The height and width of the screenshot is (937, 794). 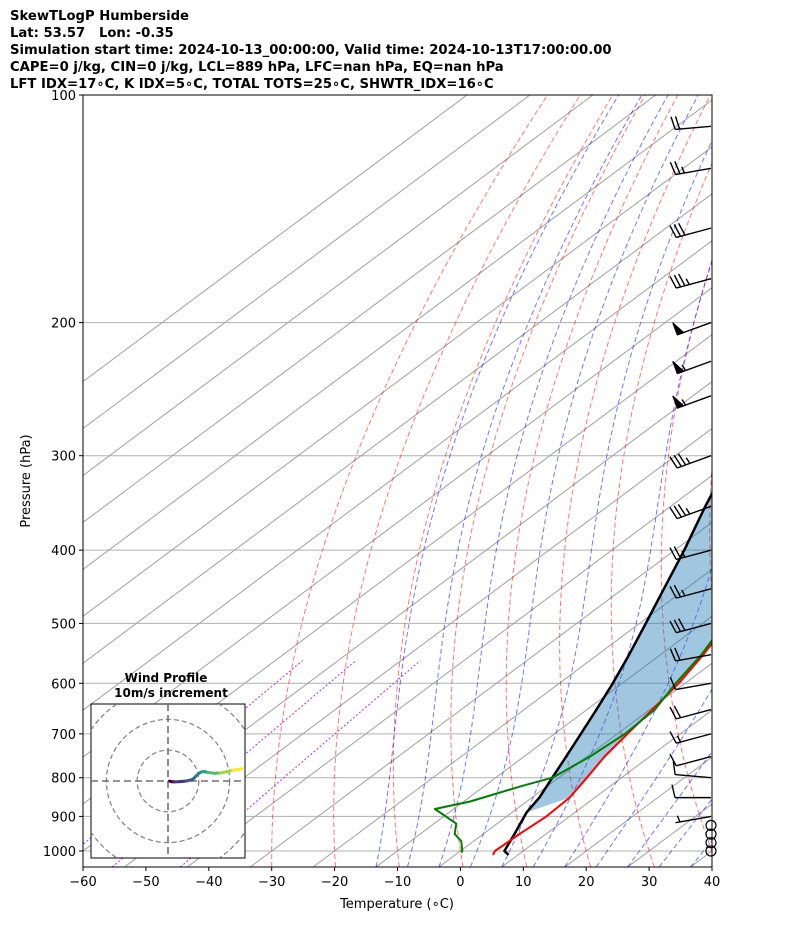 What do you see at coordinates (397, 882) in the screenshot?
I see `x-tick-label: −10` at bounding box center [397, 882].